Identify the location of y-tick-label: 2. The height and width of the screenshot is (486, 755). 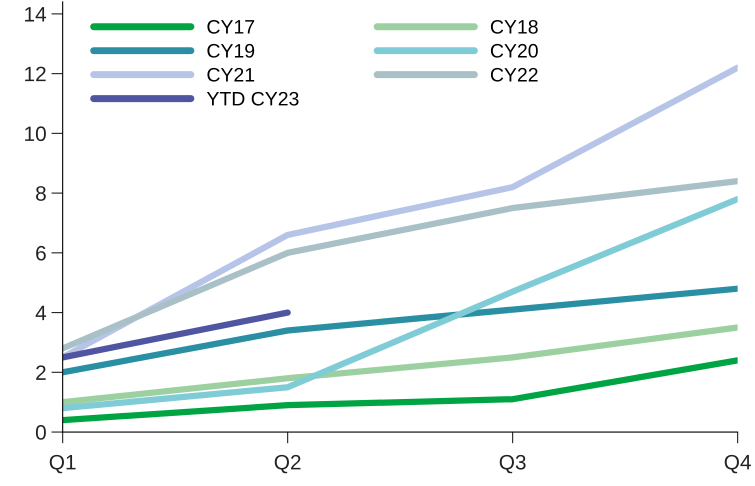
(41, 372).